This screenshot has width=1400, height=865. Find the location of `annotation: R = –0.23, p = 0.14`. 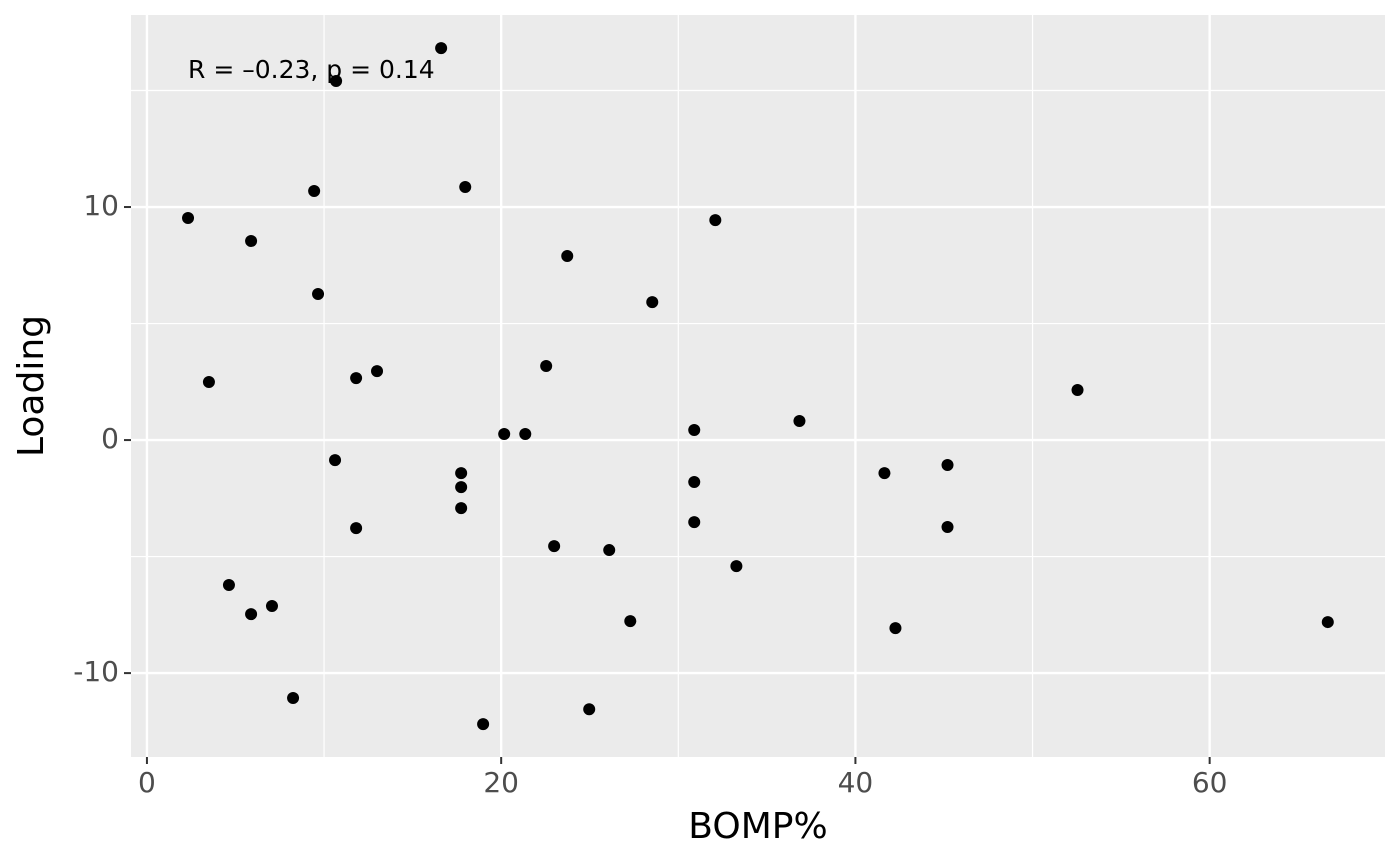

annotation: R = –0.23, p = 0.14 is located at coordinates (311, 69).